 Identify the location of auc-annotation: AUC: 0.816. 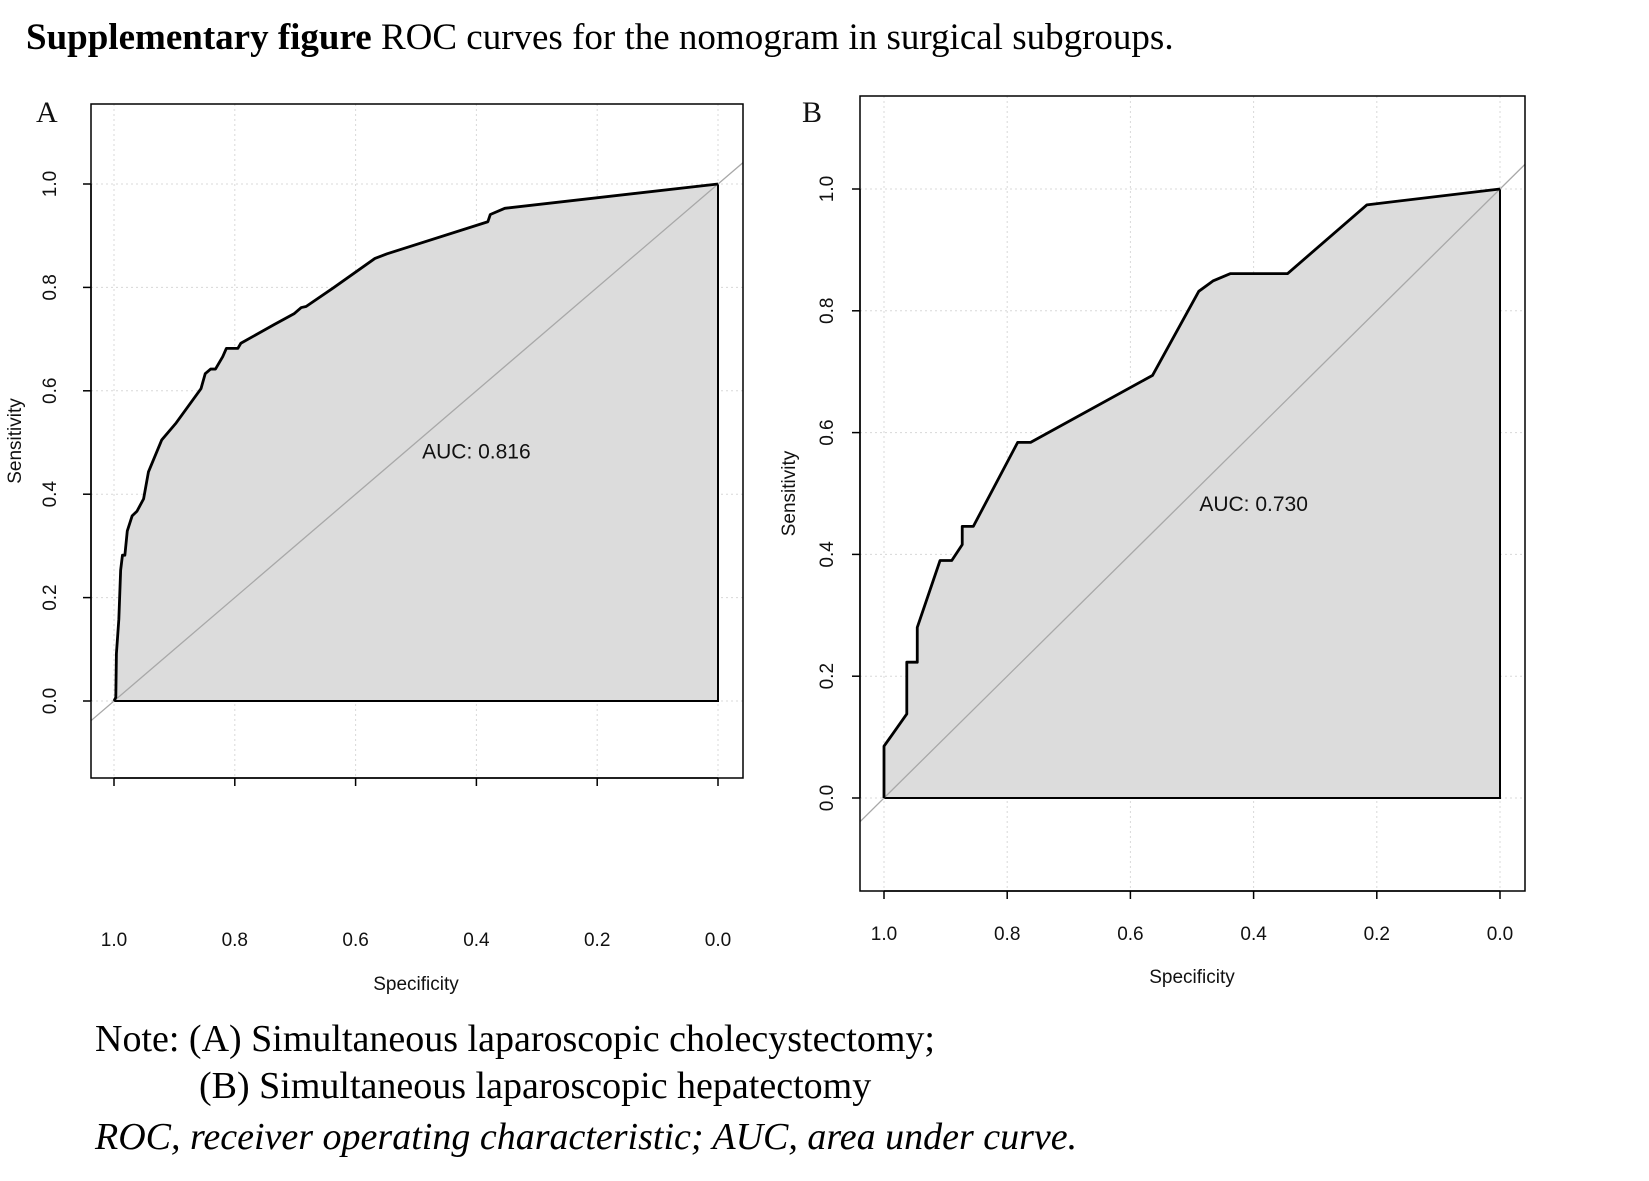
(476, 451).